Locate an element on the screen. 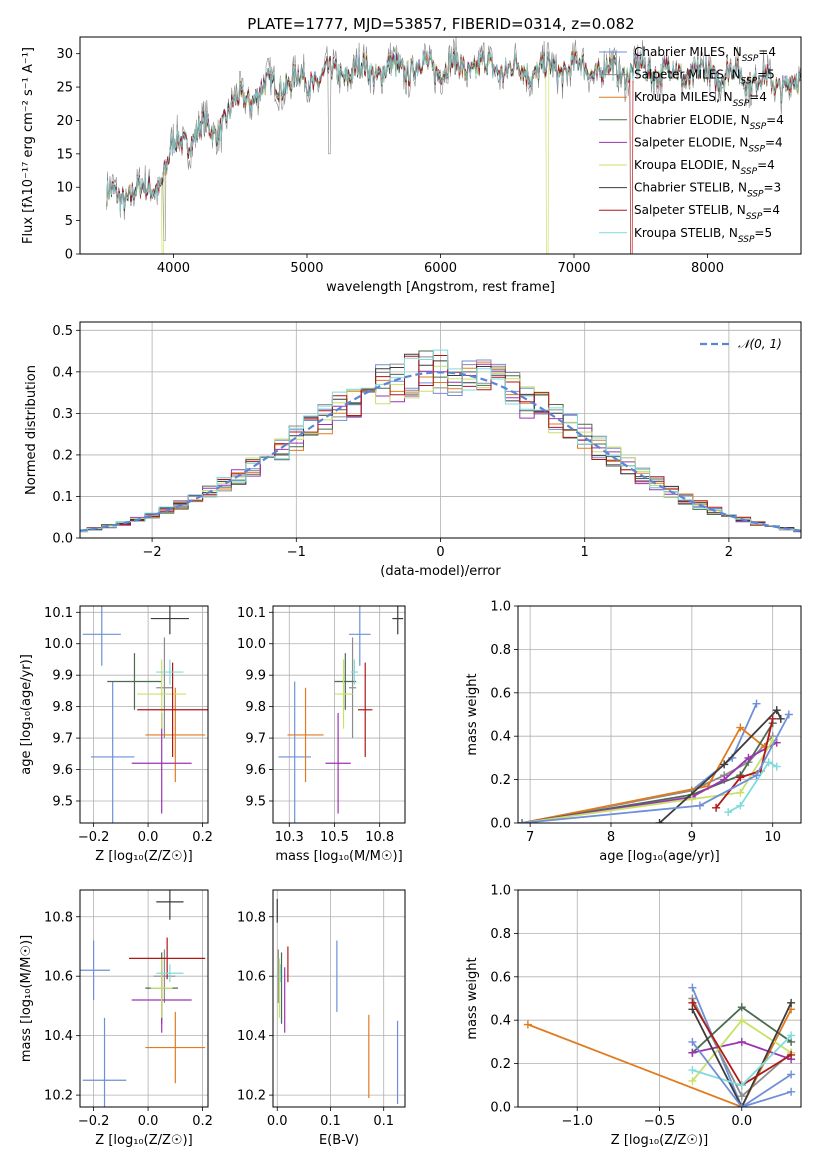 This screenshot has height=1170, width=819. chart-mass-vs-ebv: 0.0 0.1 0.1 10.2 10.4 10.6 10.8 E(B-V) is located at coordinates (321, 1018).